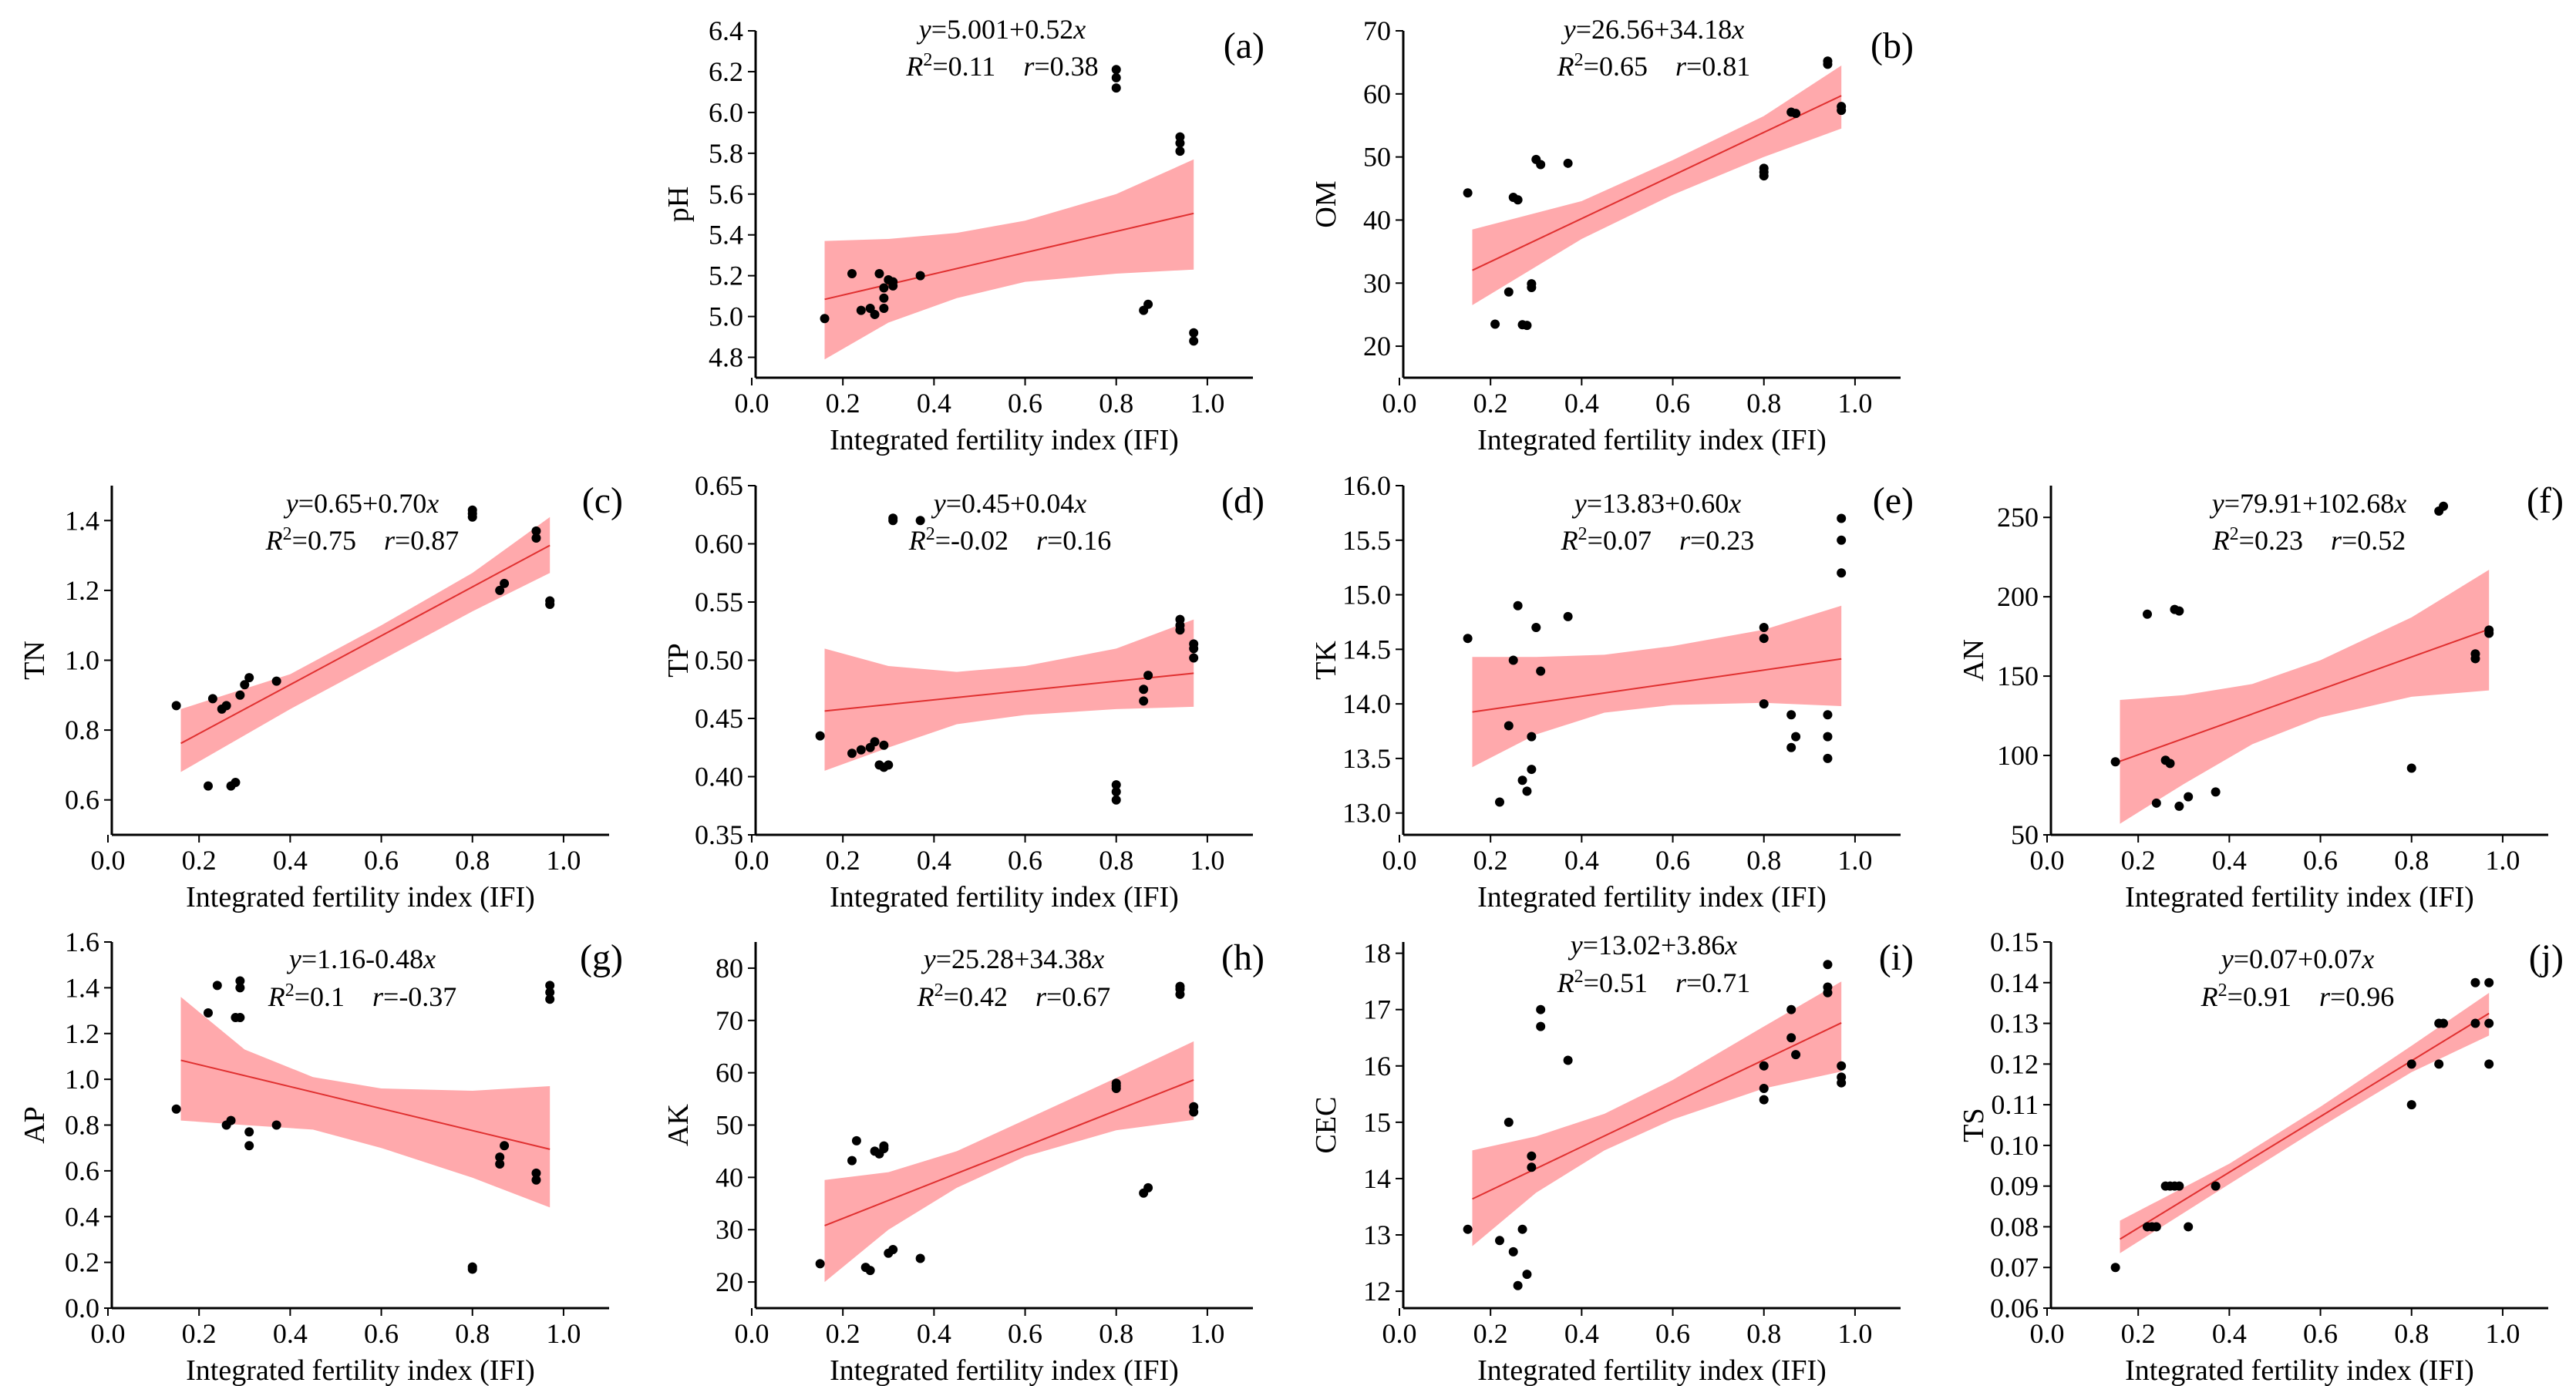 This screenshot has width=2576, height=1386. Describe the element at coordinates (2014, 1187) in the screenshot. I see `y-tick-label-j-3: 0.09` at that location.